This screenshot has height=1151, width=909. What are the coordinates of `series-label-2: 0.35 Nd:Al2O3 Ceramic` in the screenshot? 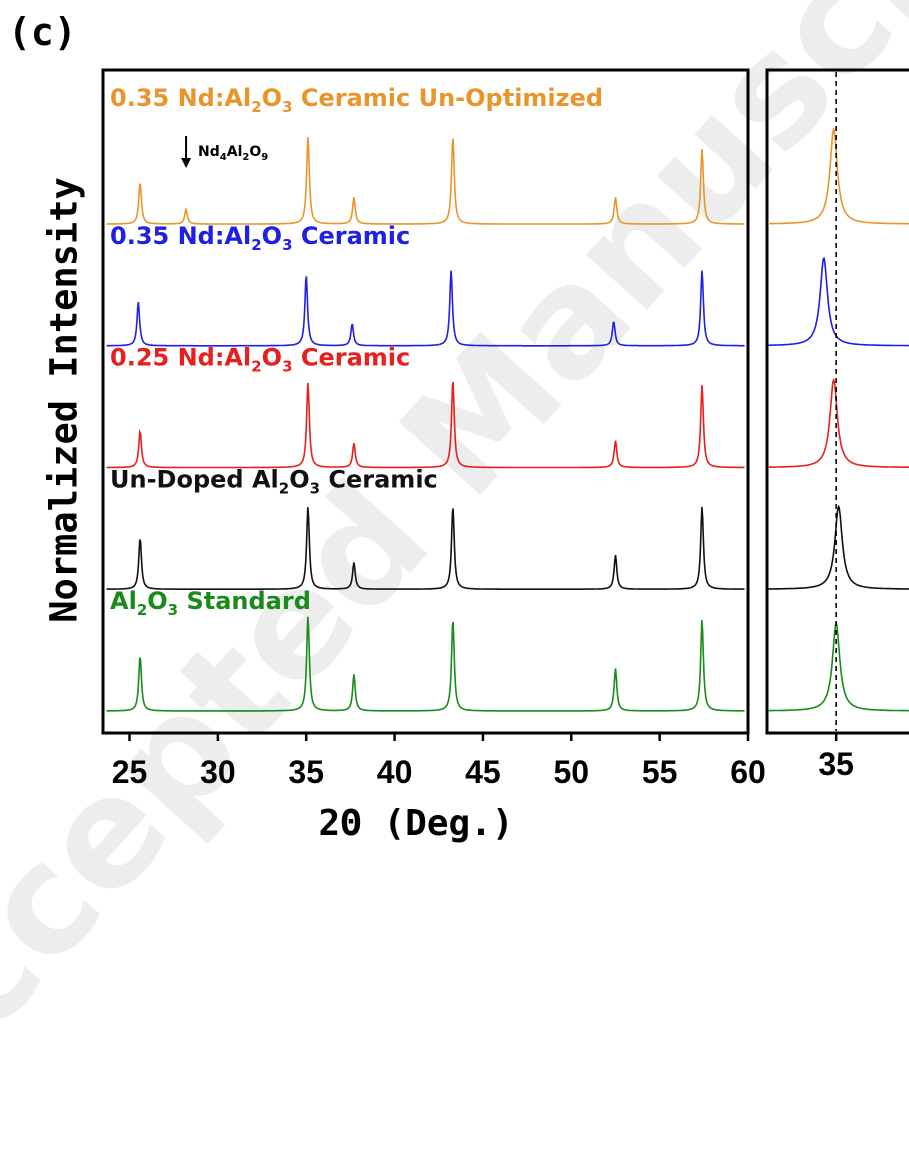 It's located at (260, 238).